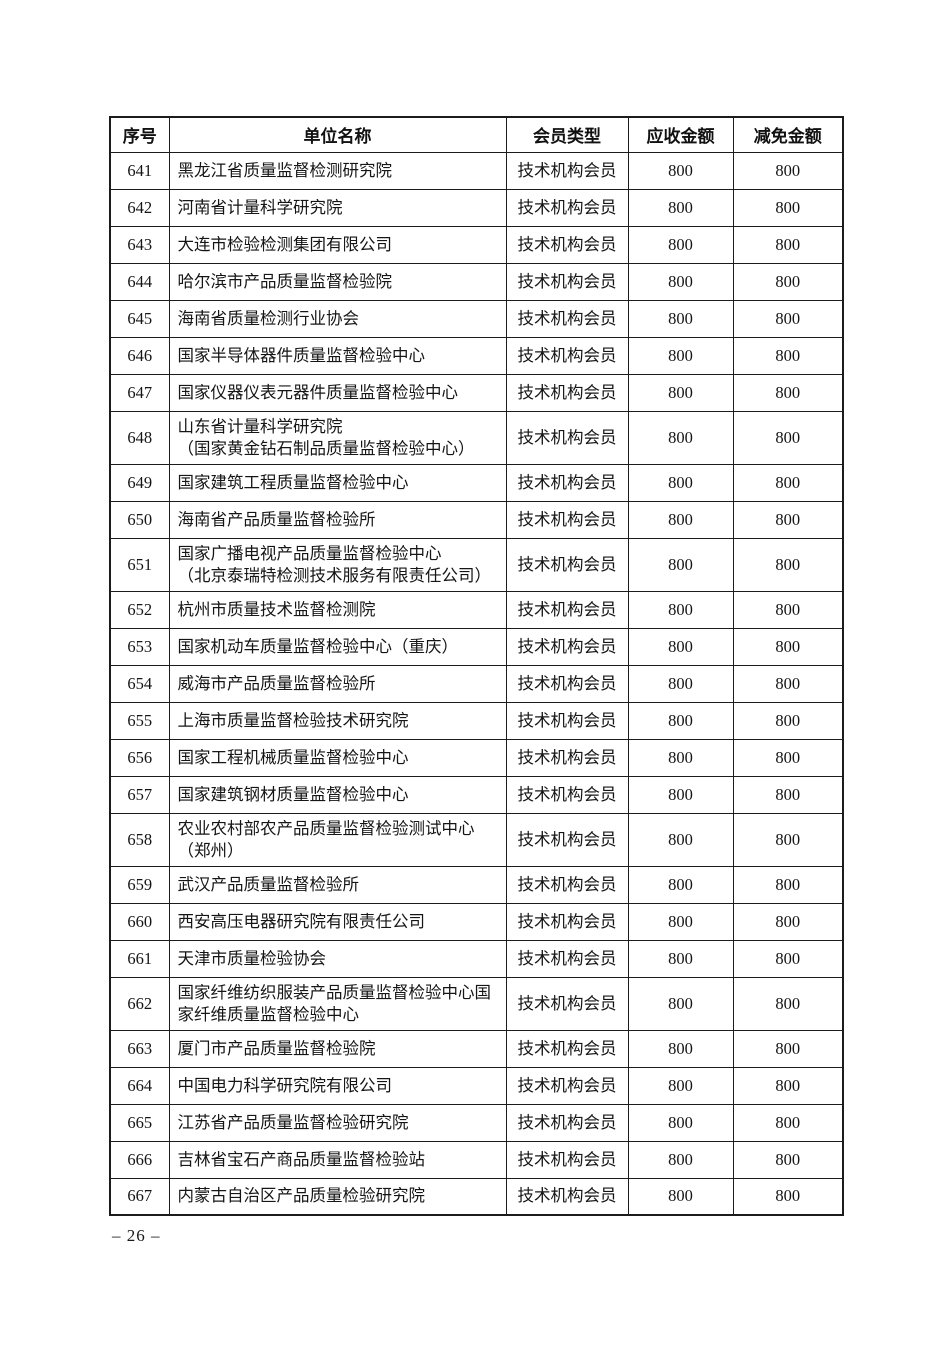 Image resolution: width=952 pixels, height=1346 pixels. Describe the element at coordinates (337, 958) in the screenshot. I see `cell-unit-name: 天津市质量检验协会` at that location.